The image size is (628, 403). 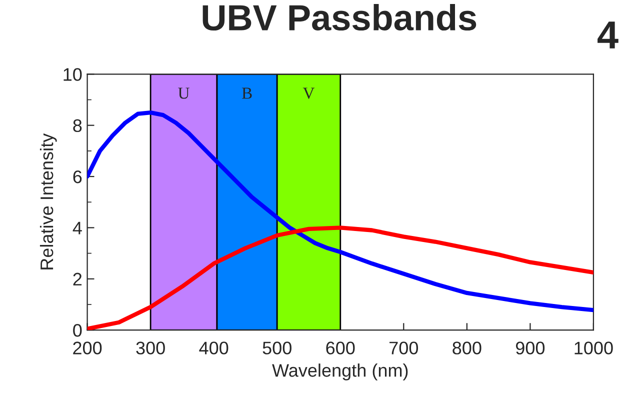 I want to click on x-tick-label: 900, so click(x=530, y=348).